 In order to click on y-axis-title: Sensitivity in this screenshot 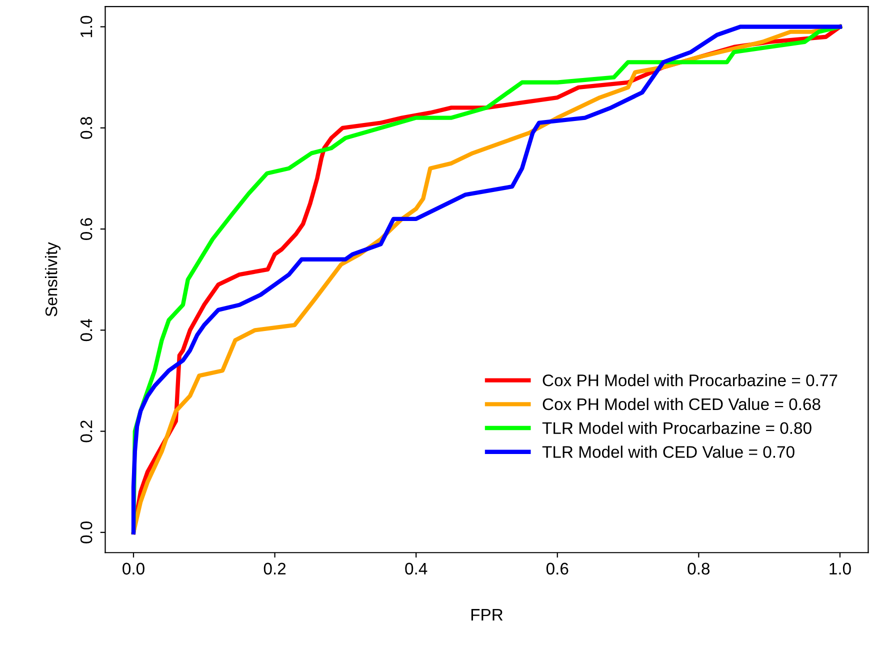, I will do `click(53, 279)`.